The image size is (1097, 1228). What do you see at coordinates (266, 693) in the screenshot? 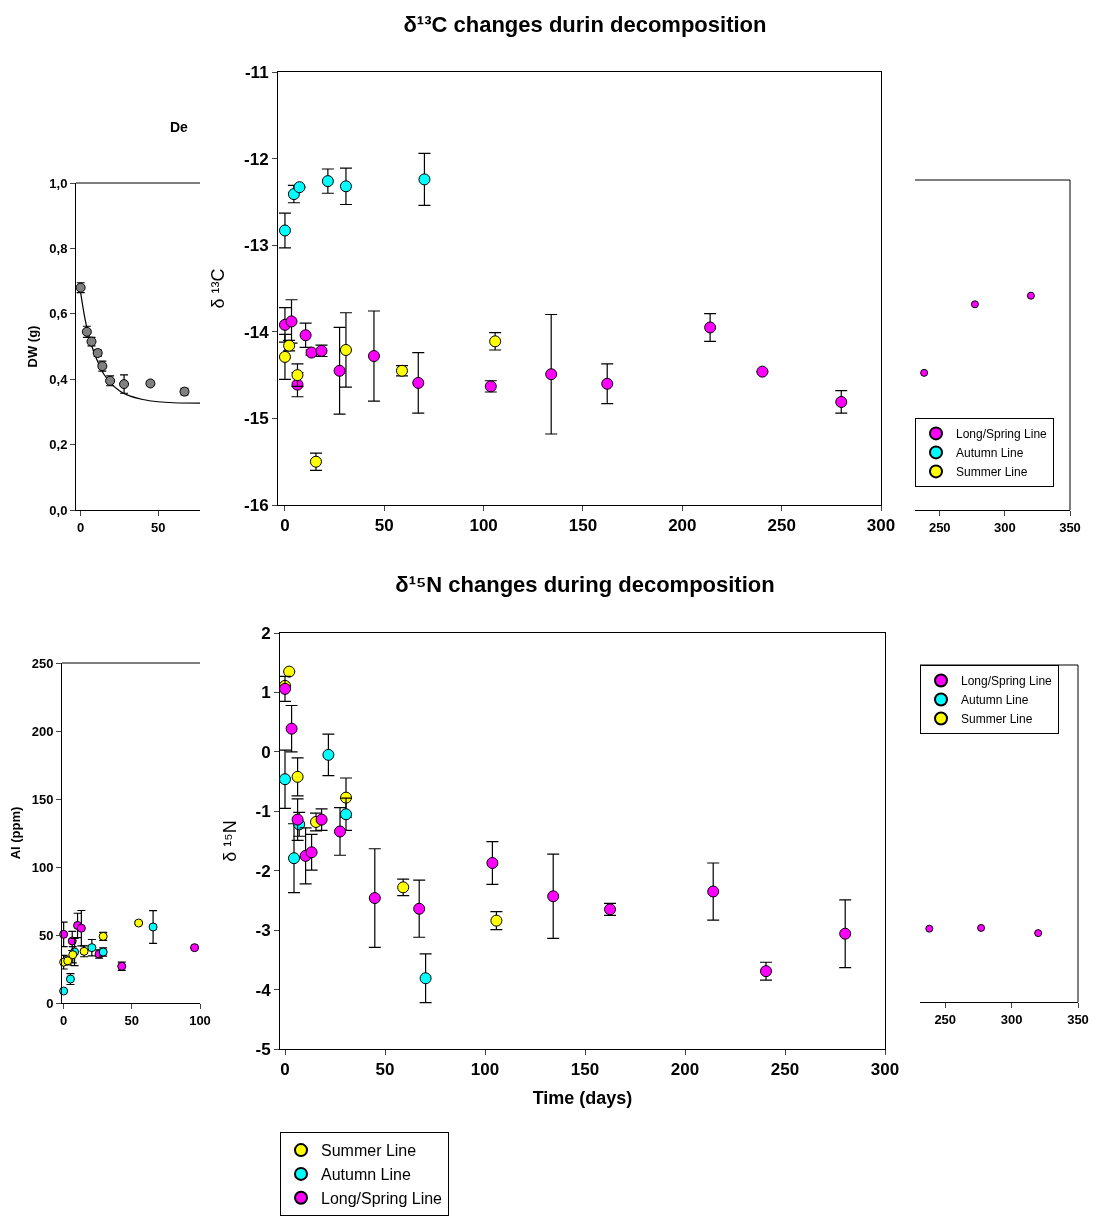
I see `y-tick-label: 1` at bounding box center [266, 693].